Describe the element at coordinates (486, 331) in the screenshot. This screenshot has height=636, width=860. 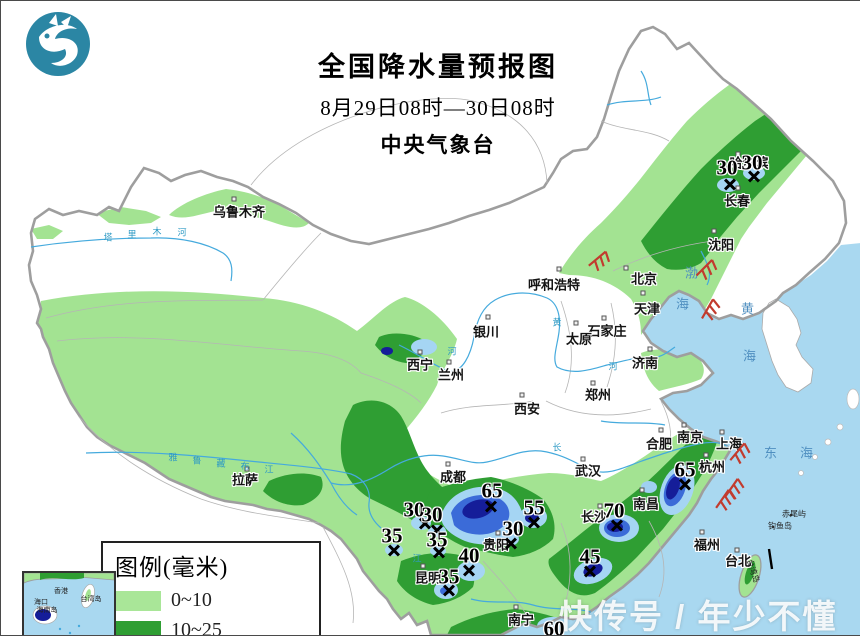
I see `city-label: 银川` at that location.